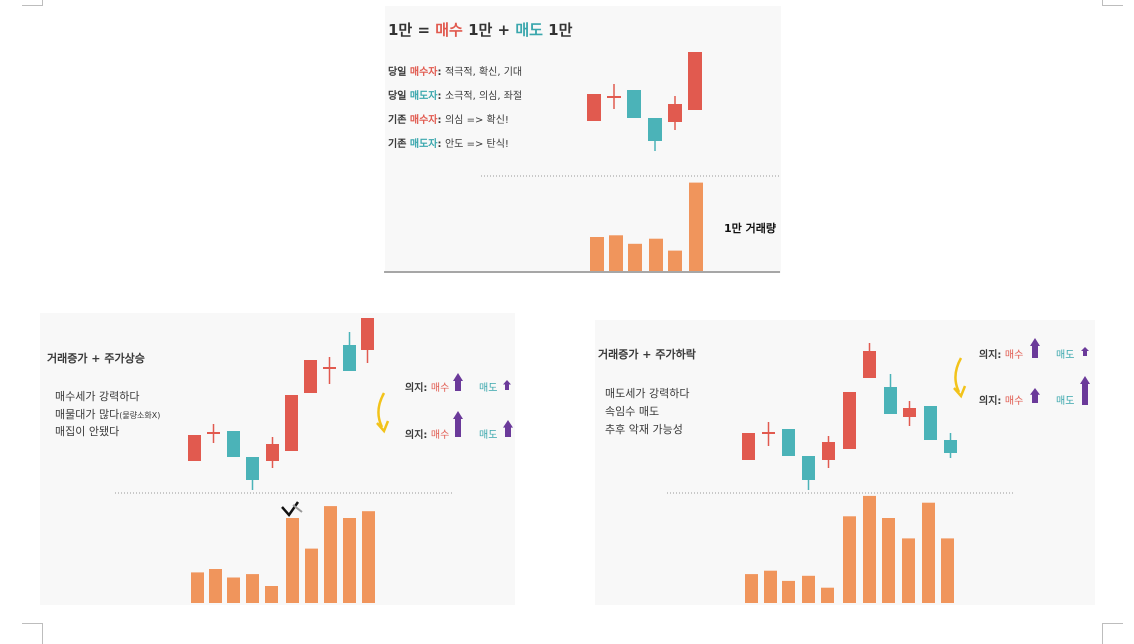 Image resolution: width=1134 pixels, height=644 pixels. Describe the element at coordinates (529, 30) in the screenshot. I see `title-sell: 매도` at that location.